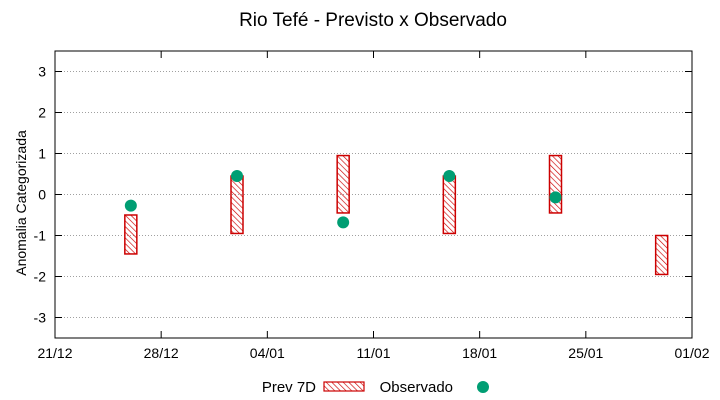 The image size is (720, 400). I want to click on x-tick-label: 11/01, so click(374, 353).